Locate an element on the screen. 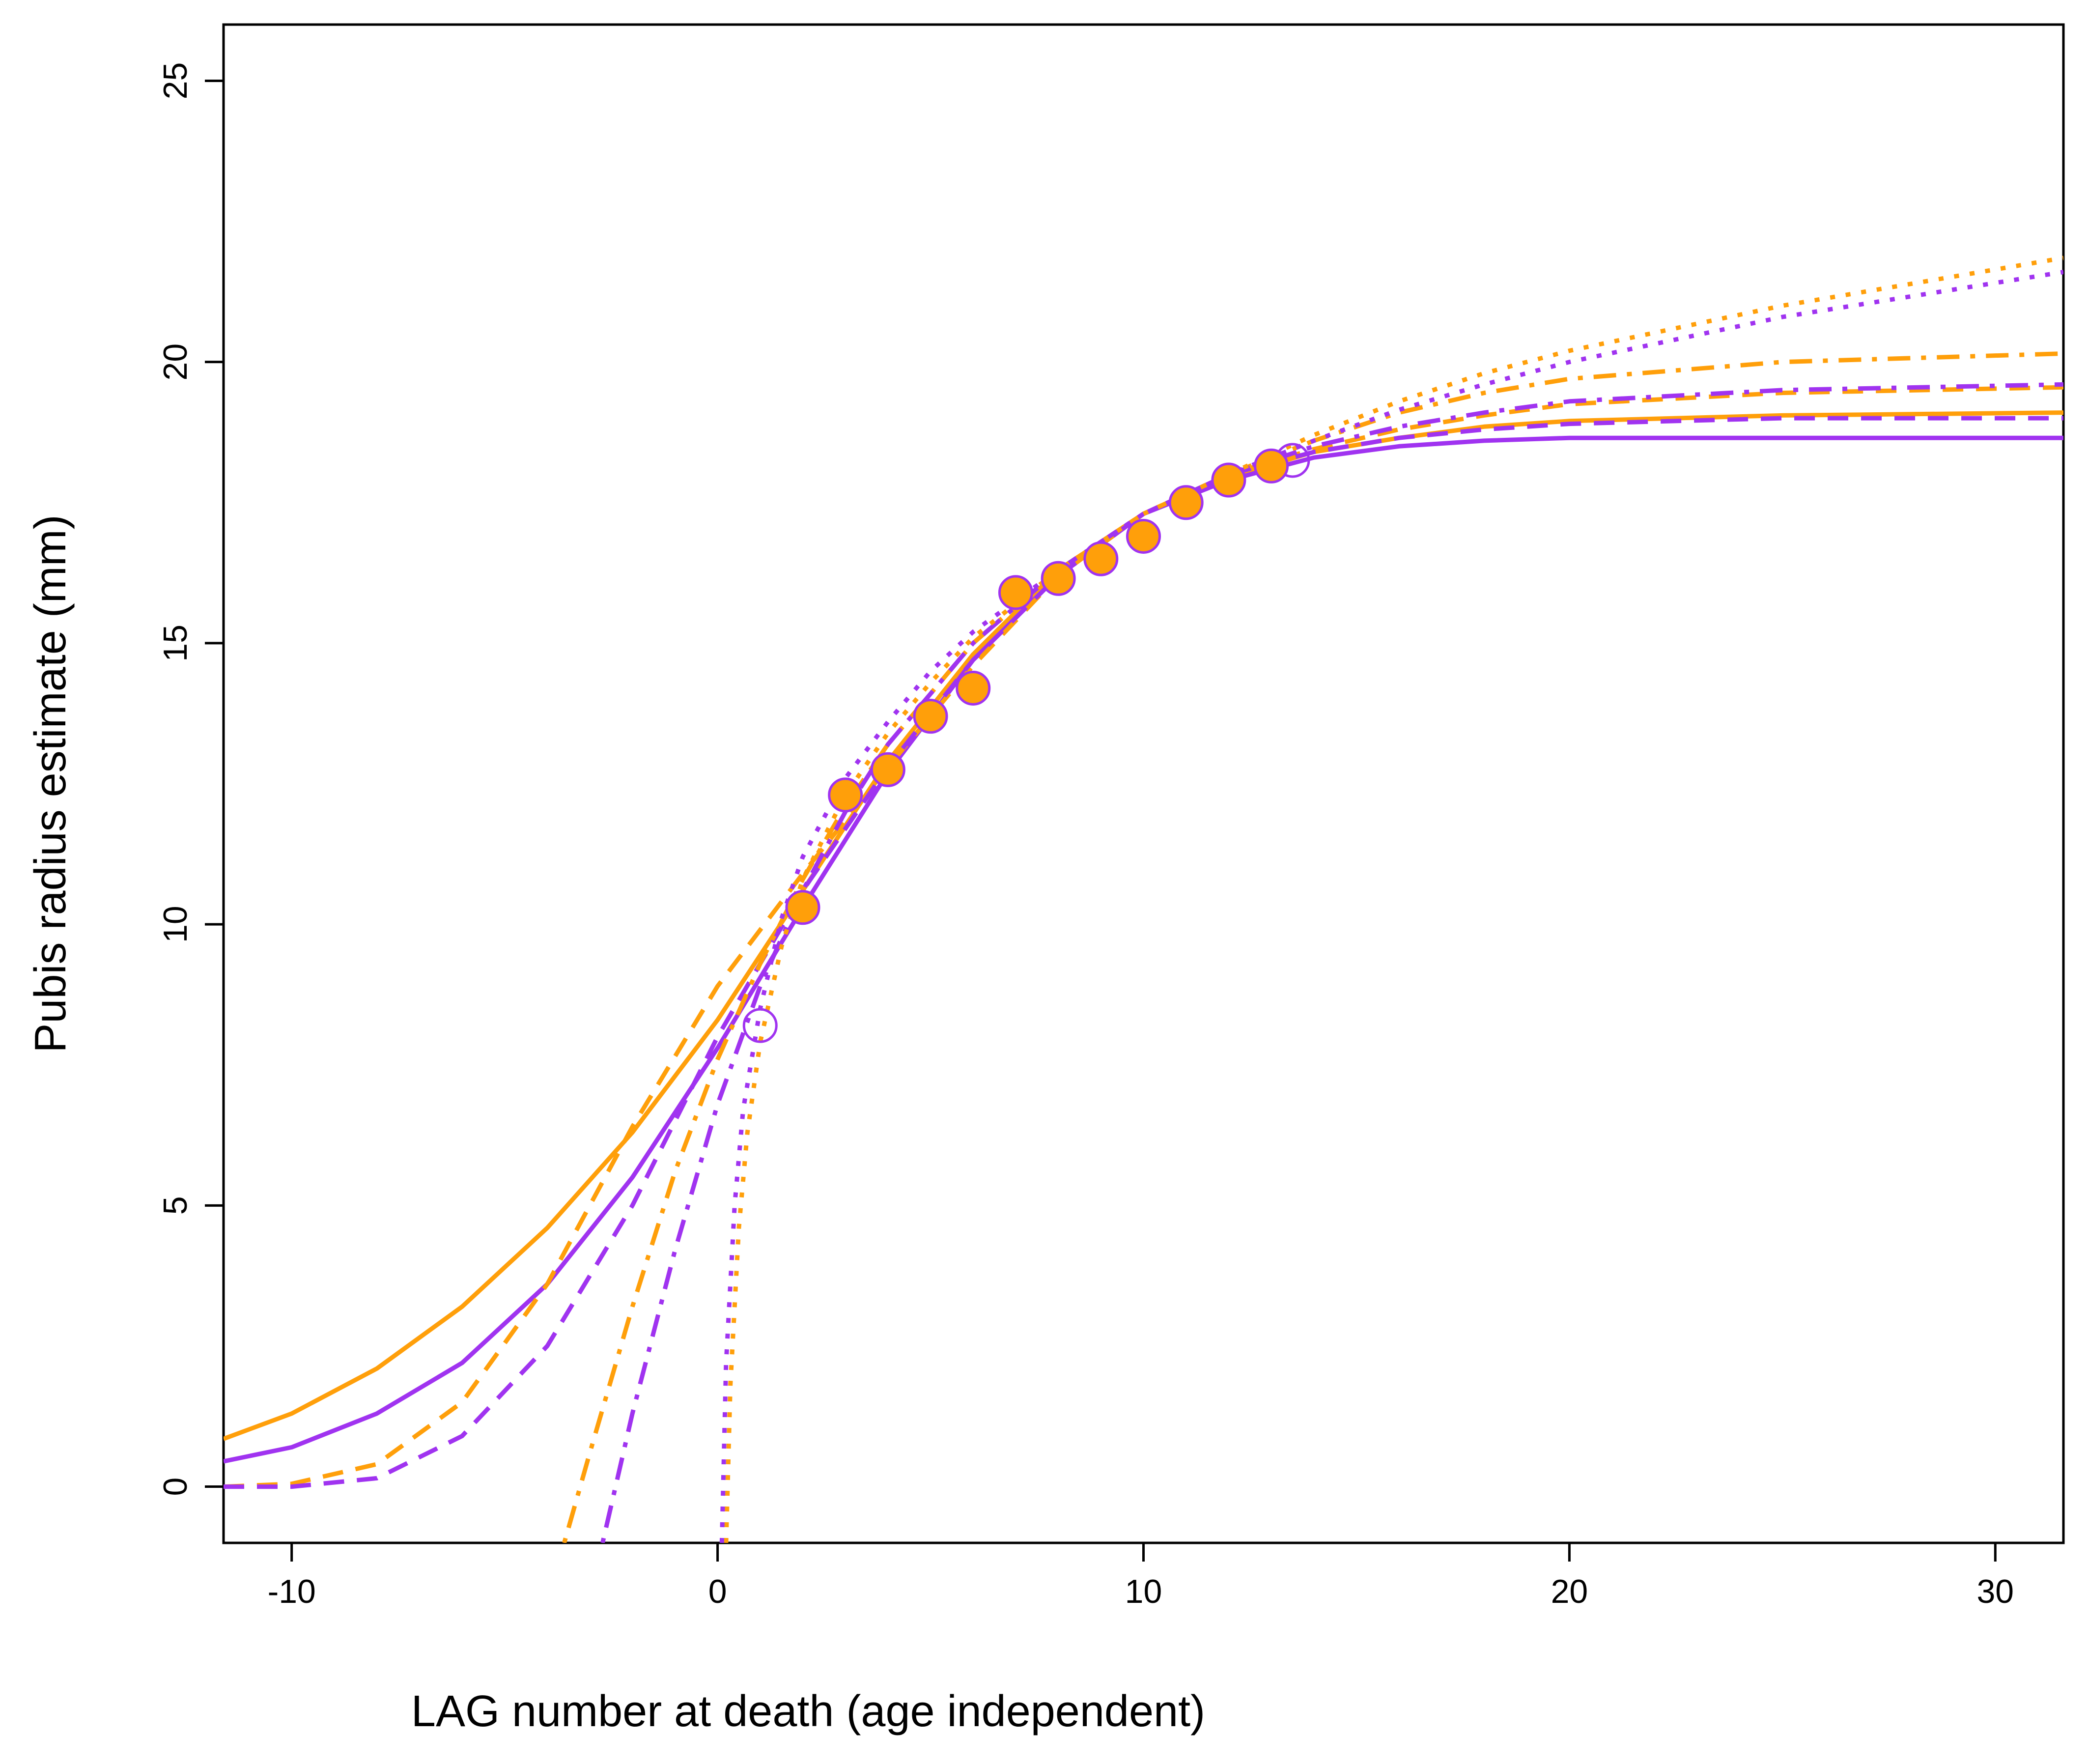  y-tick-label: 25 is located at coordinates (175, 81).